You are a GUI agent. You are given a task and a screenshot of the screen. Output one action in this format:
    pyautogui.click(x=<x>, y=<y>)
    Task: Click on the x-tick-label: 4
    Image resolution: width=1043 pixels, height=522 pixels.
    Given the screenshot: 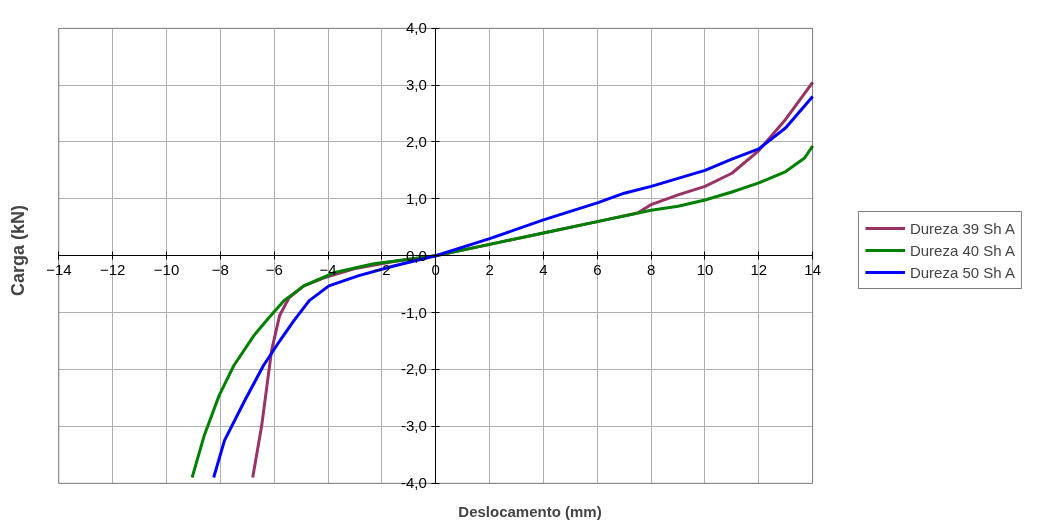 What is the action you would take?
    pyautogui.click(x=543, y=269)
    